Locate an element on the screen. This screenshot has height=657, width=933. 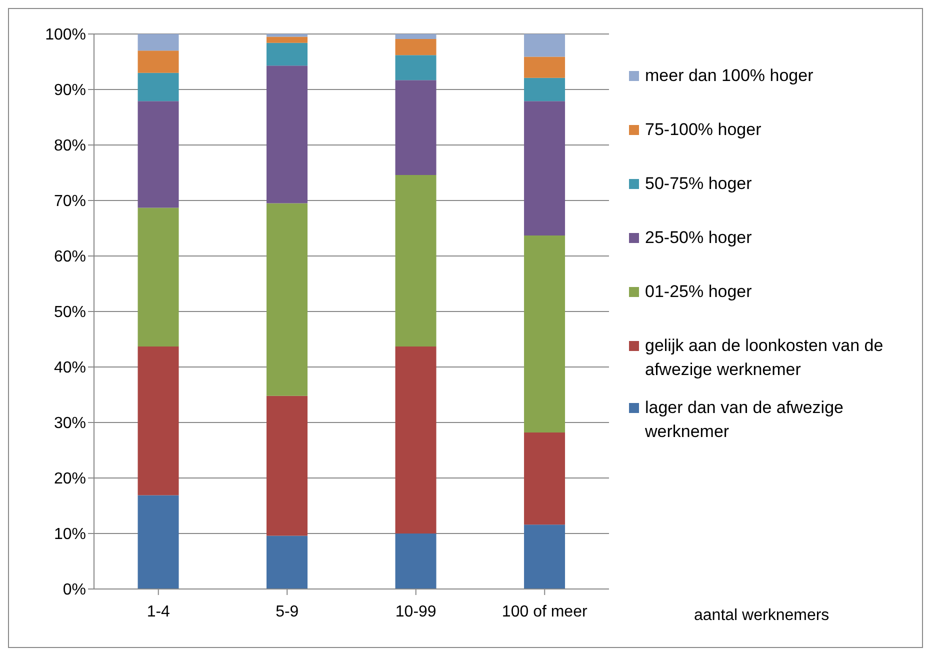
y-tick-label: 80% is located at coordinates (70, 146).